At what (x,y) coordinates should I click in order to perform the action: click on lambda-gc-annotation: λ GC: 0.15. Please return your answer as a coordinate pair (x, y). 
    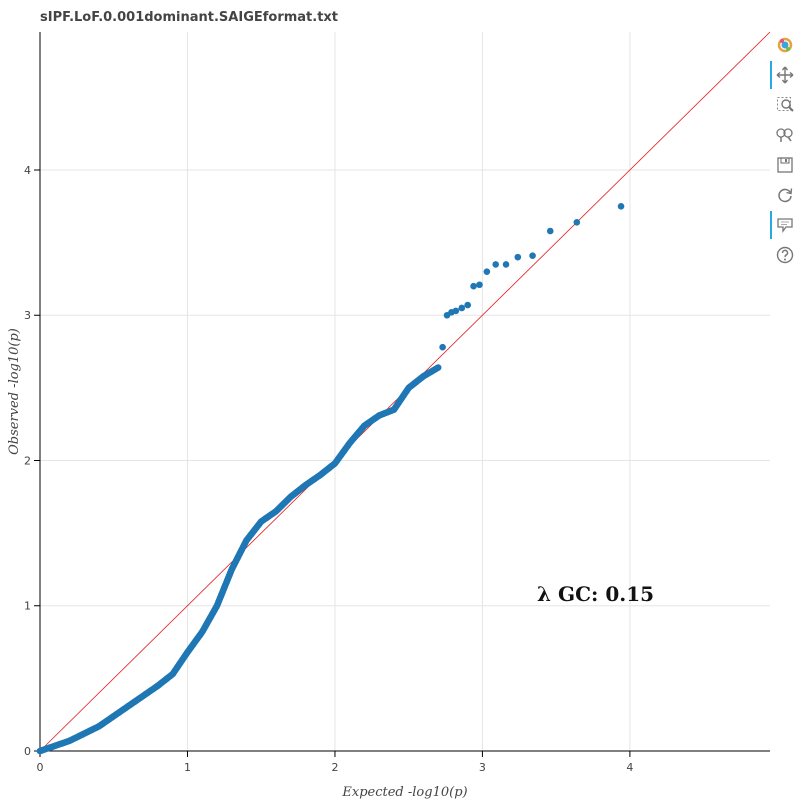
    Looking at the image, I should click on (595, 594).